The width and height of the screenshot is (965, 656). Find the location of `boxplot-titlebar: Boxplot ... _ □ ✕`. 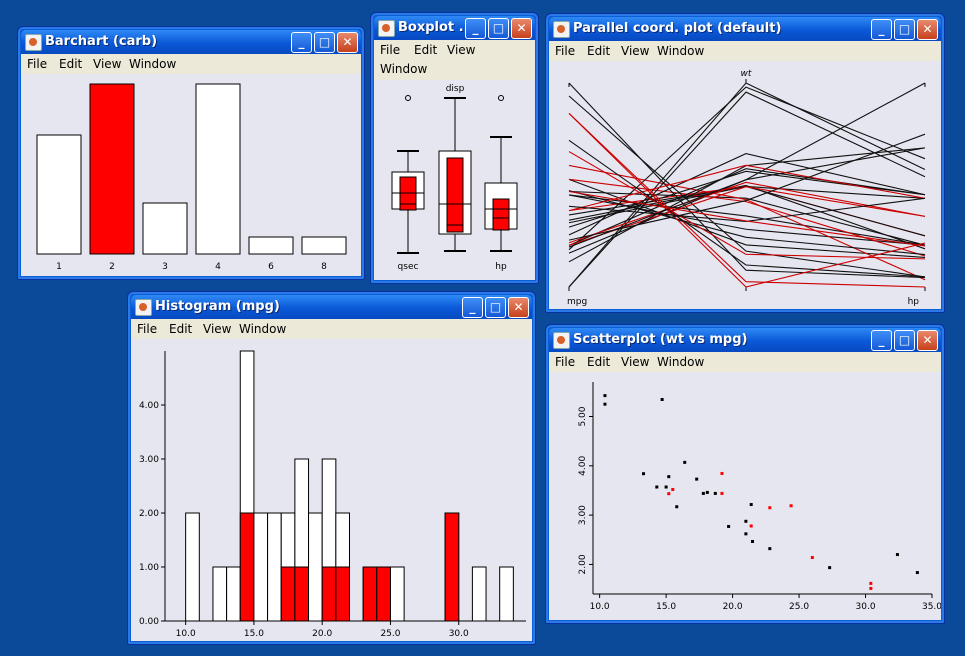

boxplot-titlebar: Boxplot ... _ □ ✕ is located at coordinates (454, 28).